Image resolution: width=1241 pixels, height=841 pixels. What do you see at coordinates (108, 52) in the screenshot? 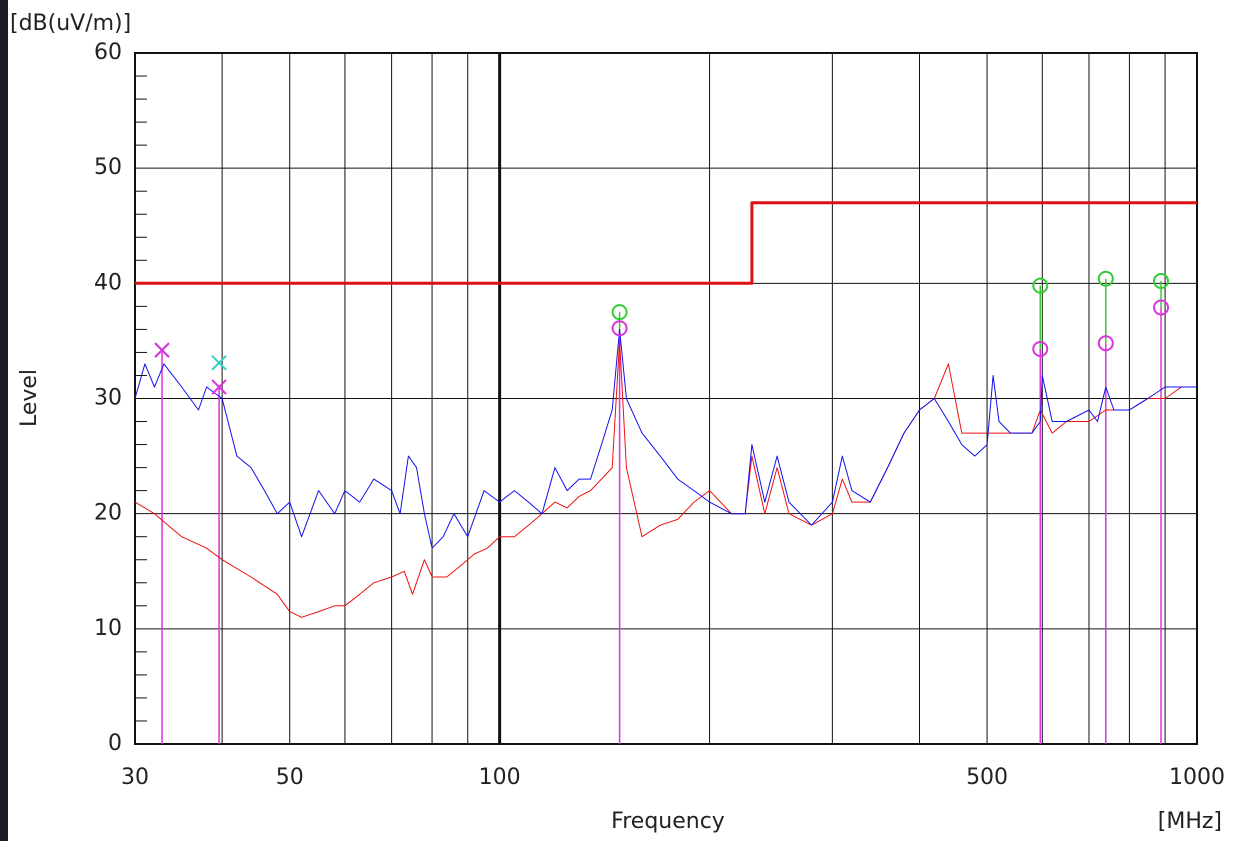
I see `y-tick-label: 60` at bounding box center [108, 52].